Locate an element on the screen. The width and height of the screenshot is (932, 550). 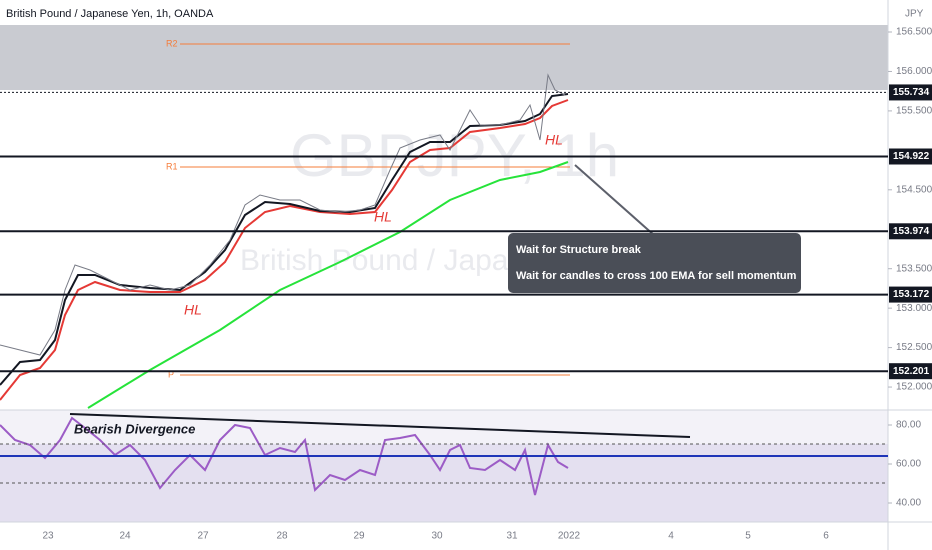
divergence-label: Bearish Divergence is located at coordinates (134, 428).